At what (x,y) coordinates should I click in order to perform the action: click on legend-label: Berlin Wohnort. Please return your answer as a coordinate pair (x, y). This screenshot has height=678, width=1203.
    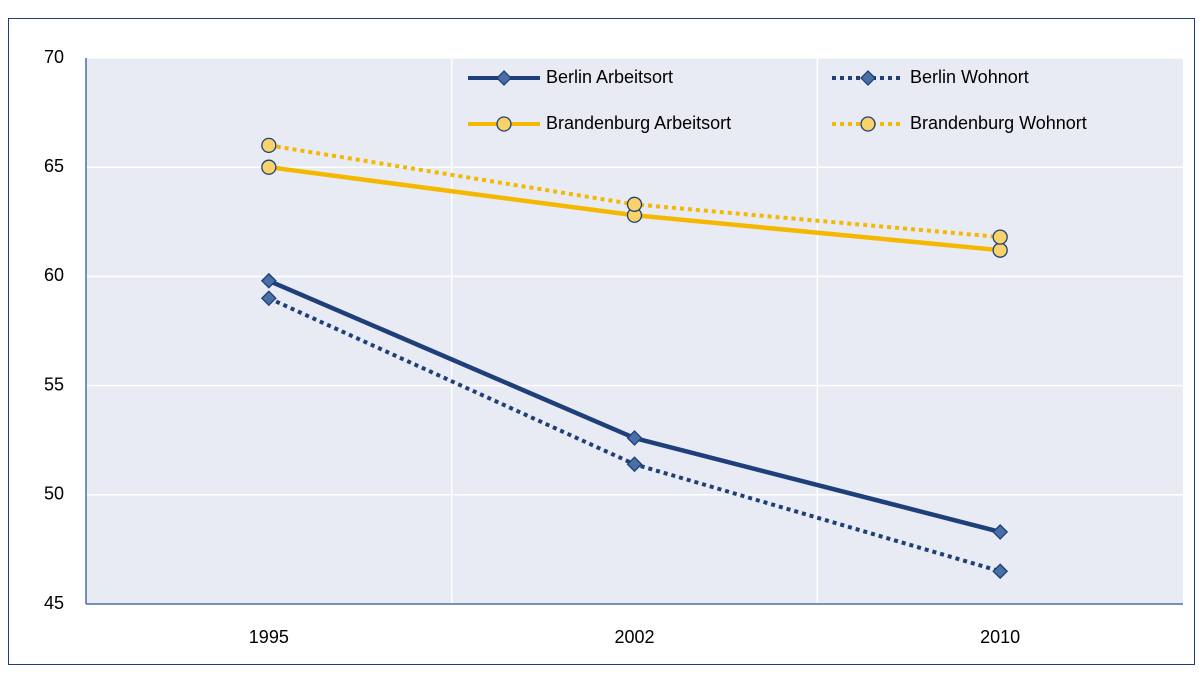
    Looking at the image, I should click on (969, 77).